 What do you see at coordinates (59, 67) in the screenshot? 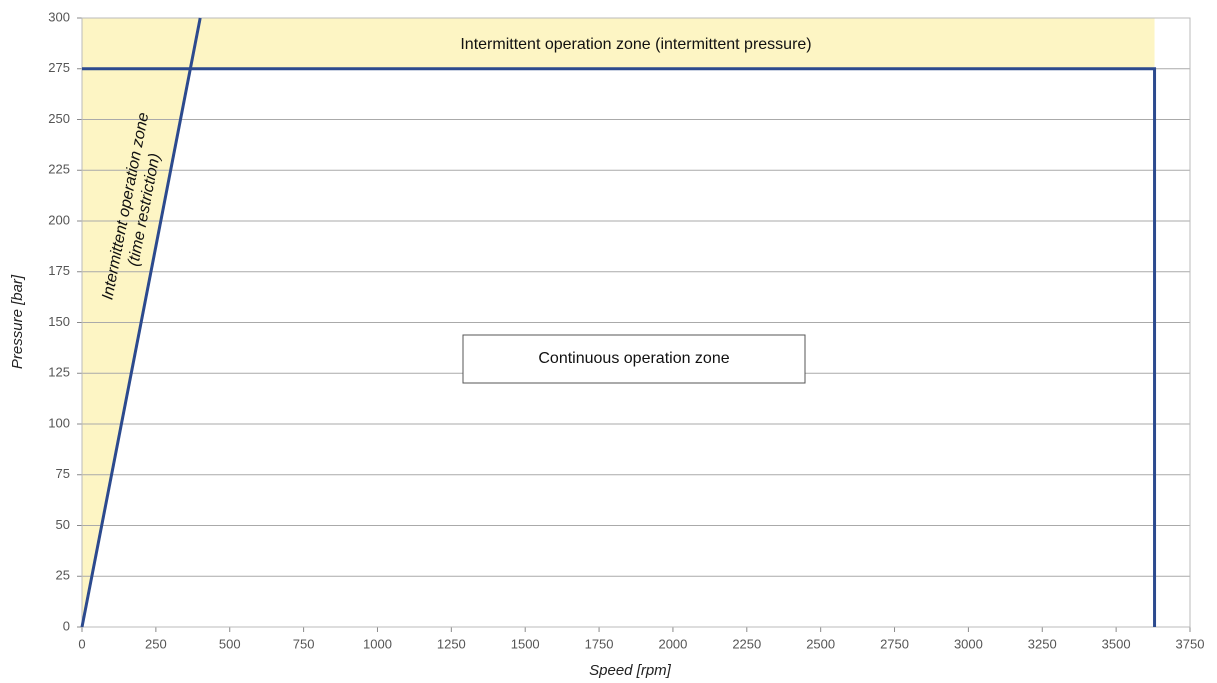
I see `y-tick-label: 275` at bounding box center [59, 67].